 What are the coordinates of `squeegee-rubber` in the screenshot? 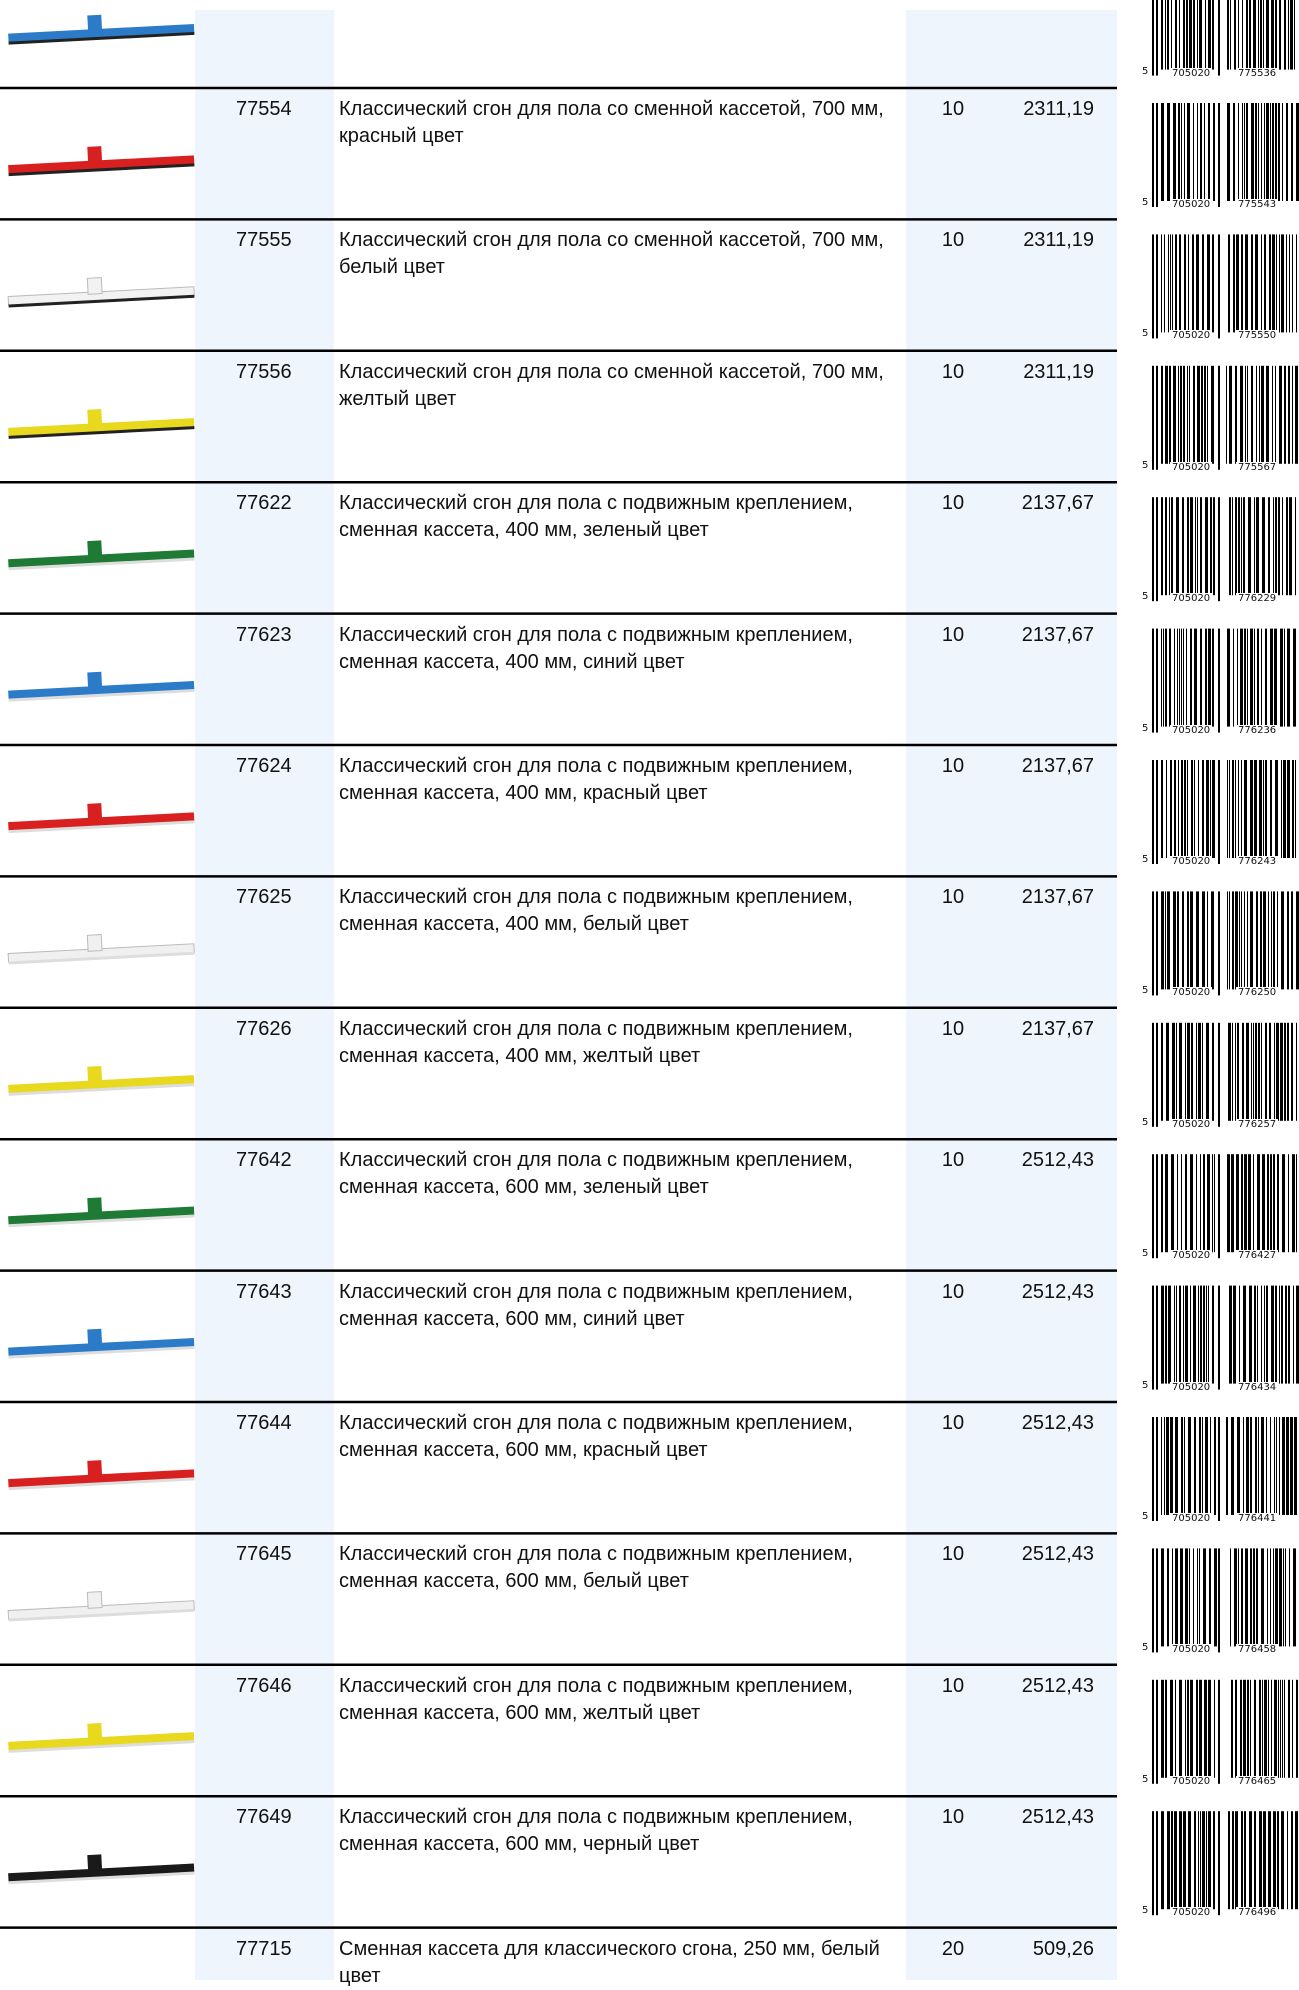 It's located at (101, 170).